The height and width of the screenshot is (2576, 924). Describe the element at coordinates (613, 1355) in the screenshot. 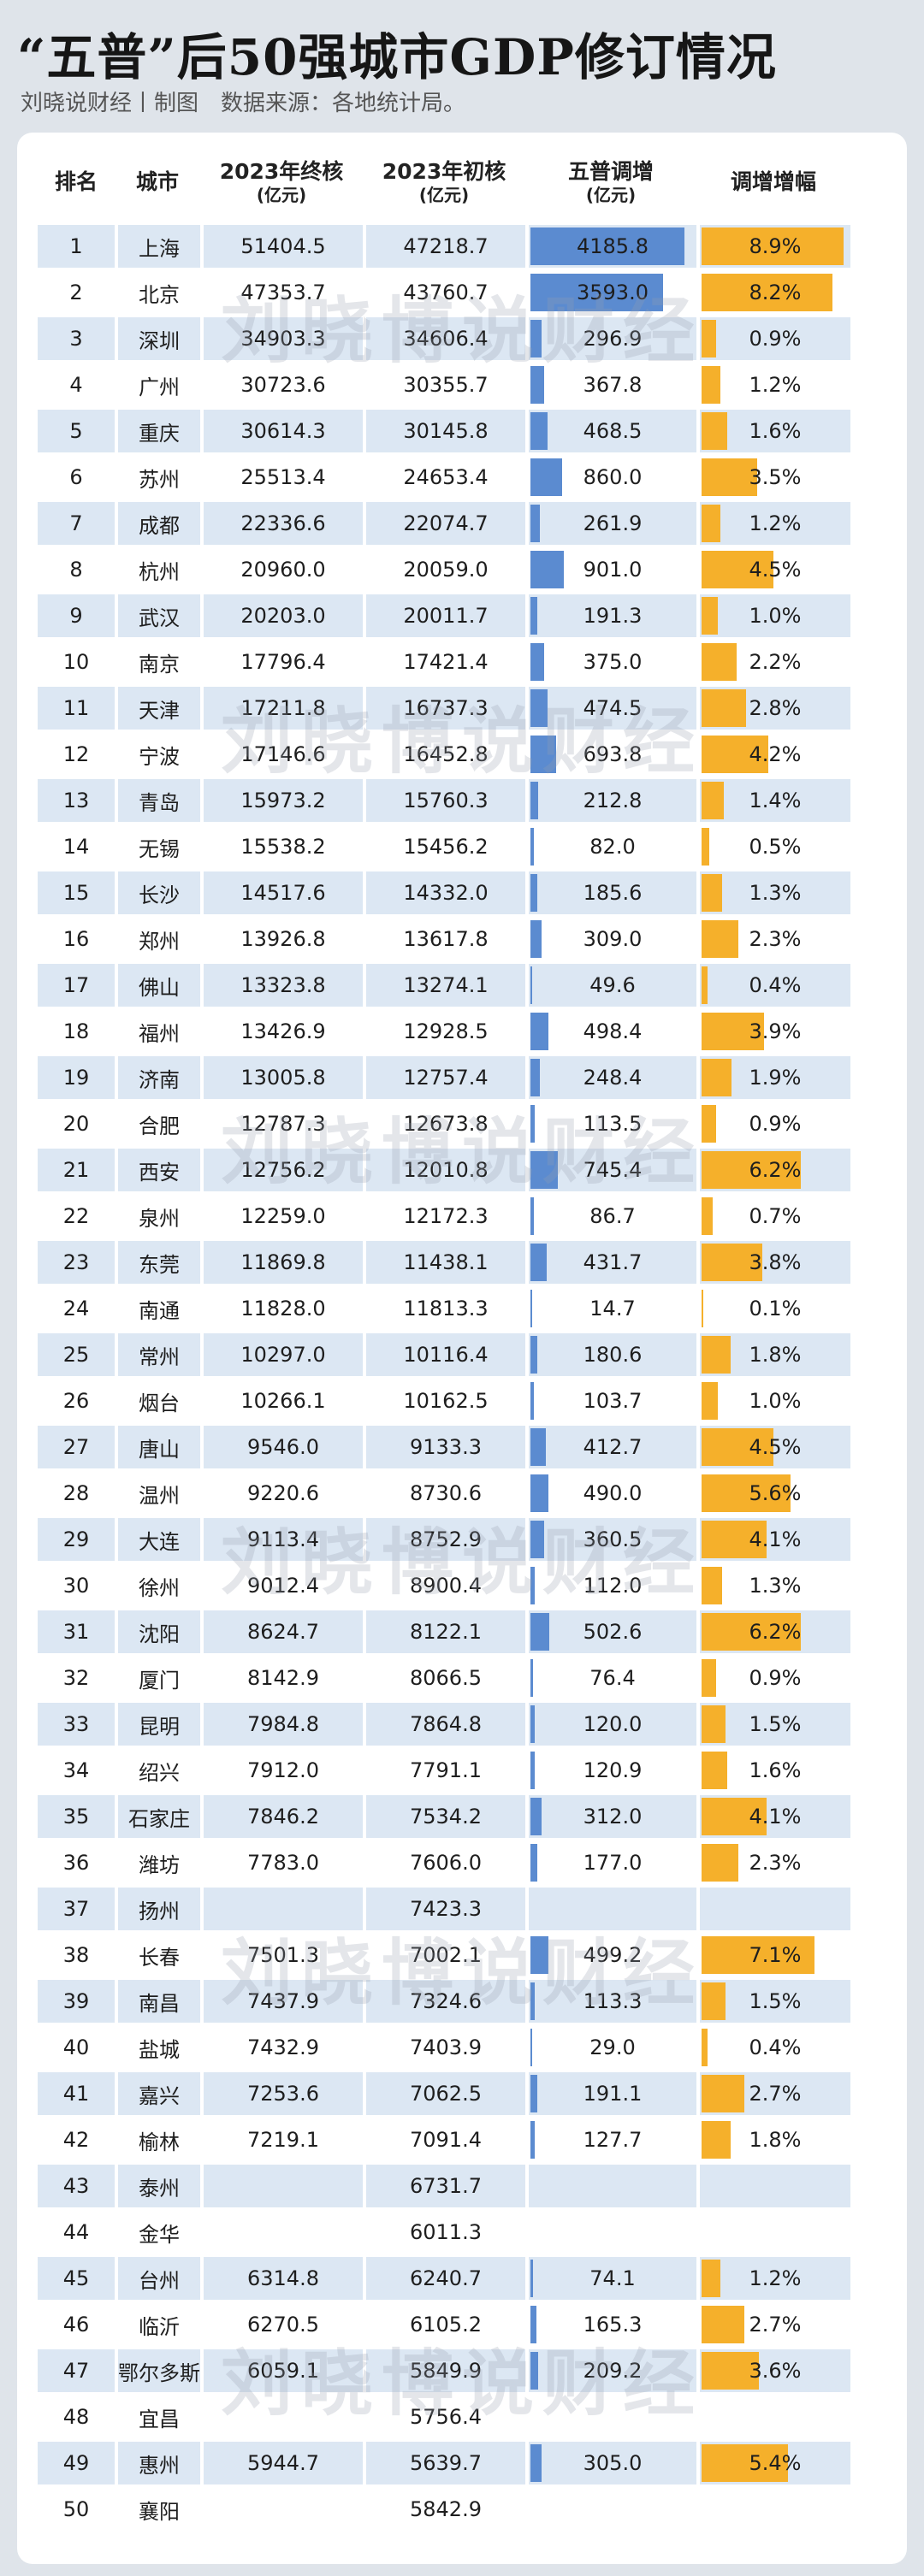

I see `increase-value: 180.6` at that location.